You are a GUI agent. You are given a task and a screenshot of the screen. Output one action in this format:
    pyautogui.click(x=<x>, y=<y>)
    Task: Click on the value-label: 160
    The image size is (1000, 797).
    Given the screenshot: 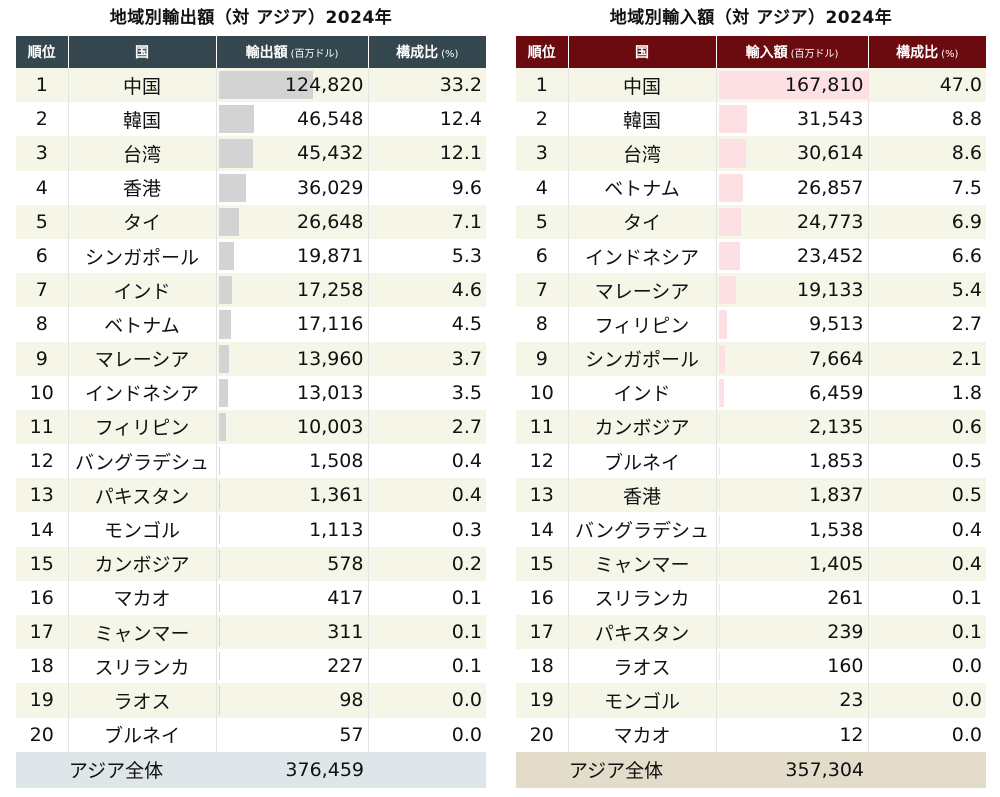 What is the action you would take?
    pyautogui.click(x=845, y=666)
    